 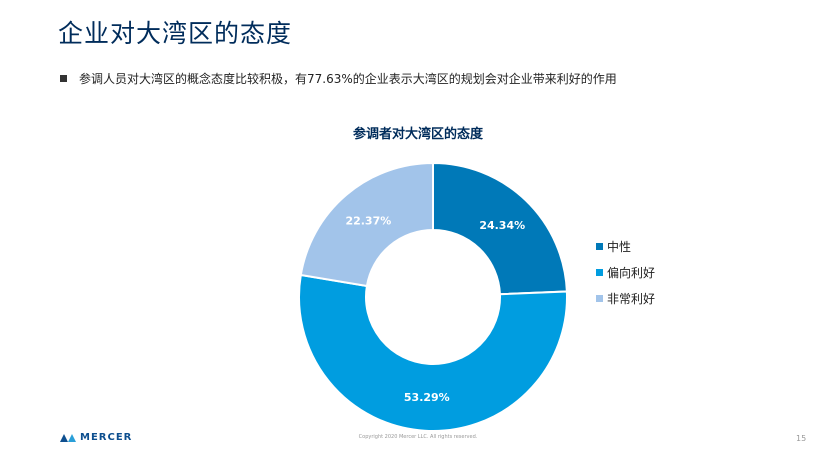 I want to click on legend-item-3: 非常利好, so click(x=625, y=298).